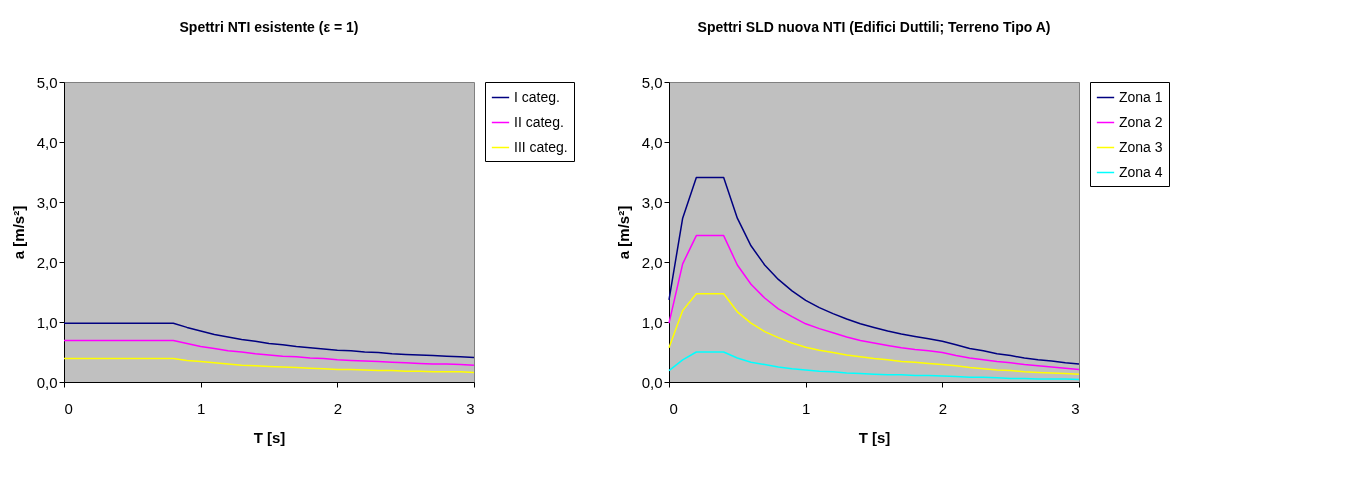  Describe the element at coordinates (269, 27) in the screenshot. I see `chart-title: Spettri NTI esistente (ε = 1)` at that location.